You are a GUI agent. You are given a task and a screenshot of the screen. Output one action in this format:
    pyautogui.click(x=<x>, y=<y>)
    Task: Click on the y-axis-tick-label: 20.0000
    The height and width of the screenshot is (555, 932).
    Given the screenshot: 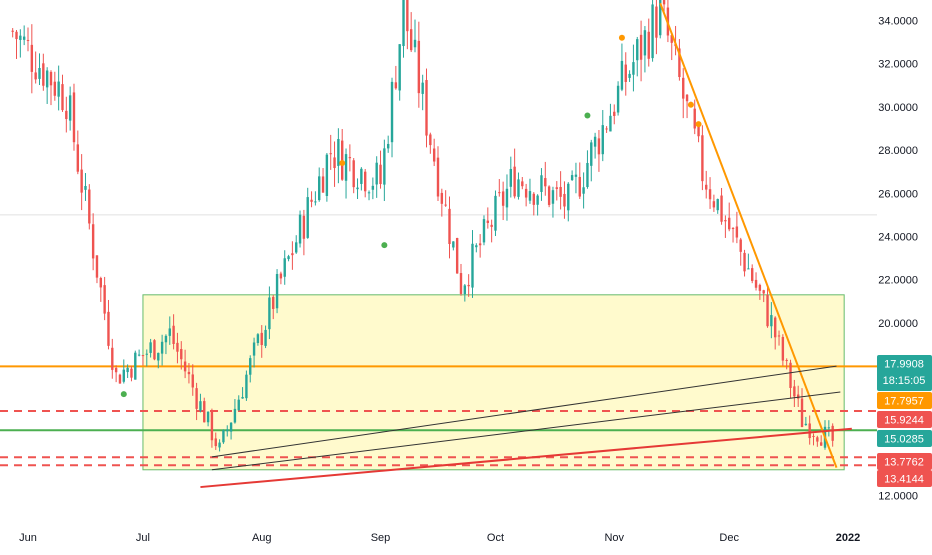 What is the action you would take?
    pyautogui.click(x=898, y=324)
    